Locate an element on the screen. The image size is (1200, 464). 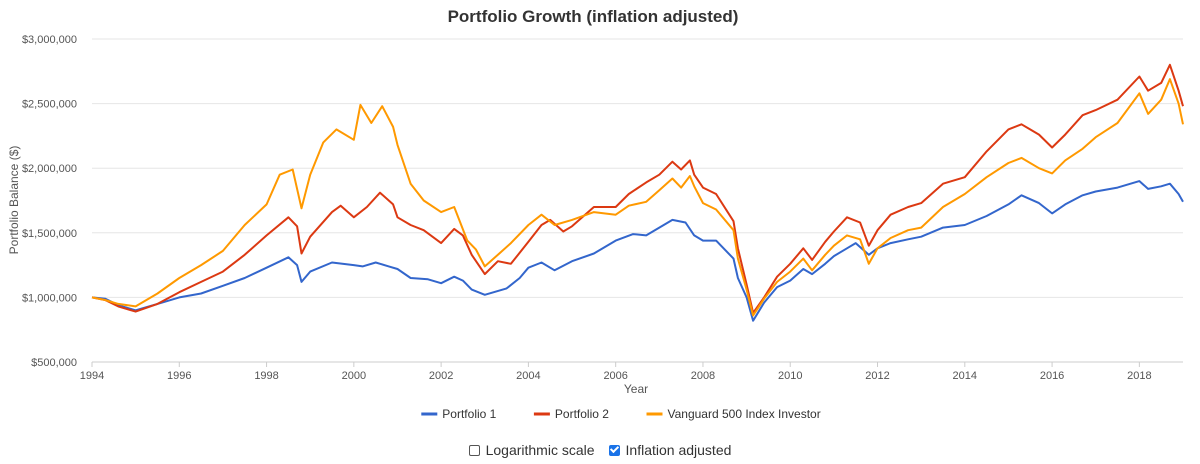
inflation-adjusted-toggle: Inflation adjusted is located at coordinates (670, 450).